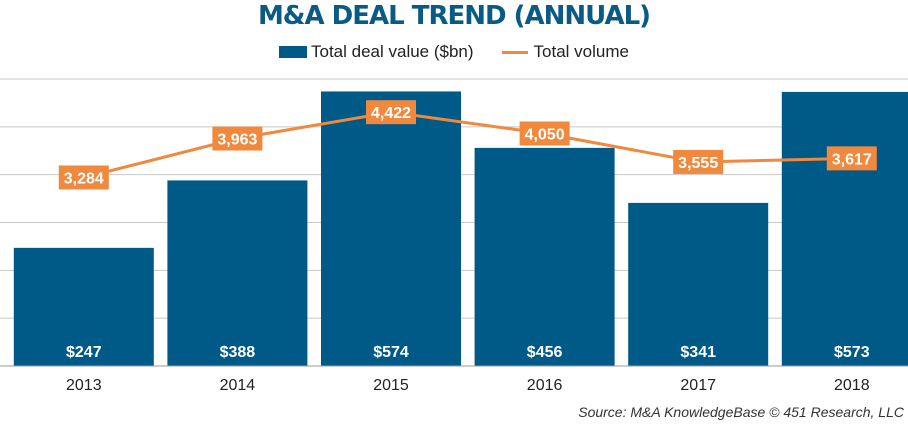 The width and height of the screenshot is (908, 424). What do you see at coordinates (238, 385) in the screenshot?
I see `x-tick-label: 2014` at bounding box center [238, 385].